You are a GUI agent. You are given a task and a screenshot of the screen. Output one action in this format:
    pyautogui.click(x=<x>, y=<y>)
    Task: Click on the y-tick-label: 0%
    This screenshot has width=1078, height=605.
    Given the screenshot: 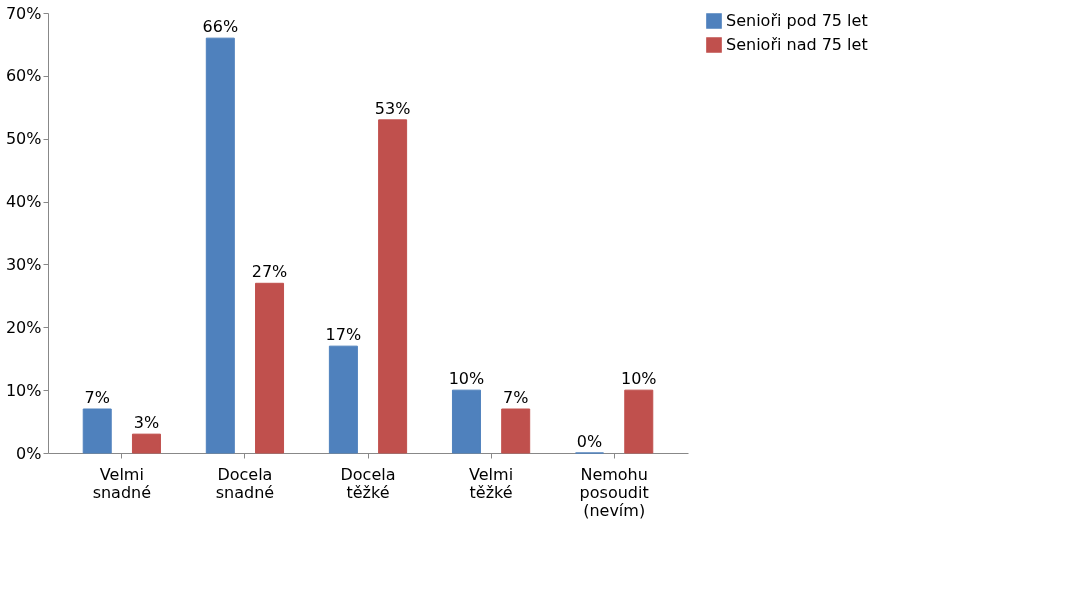 What is the action you would take?
    pyautogui.click(x=29, y=453)
    